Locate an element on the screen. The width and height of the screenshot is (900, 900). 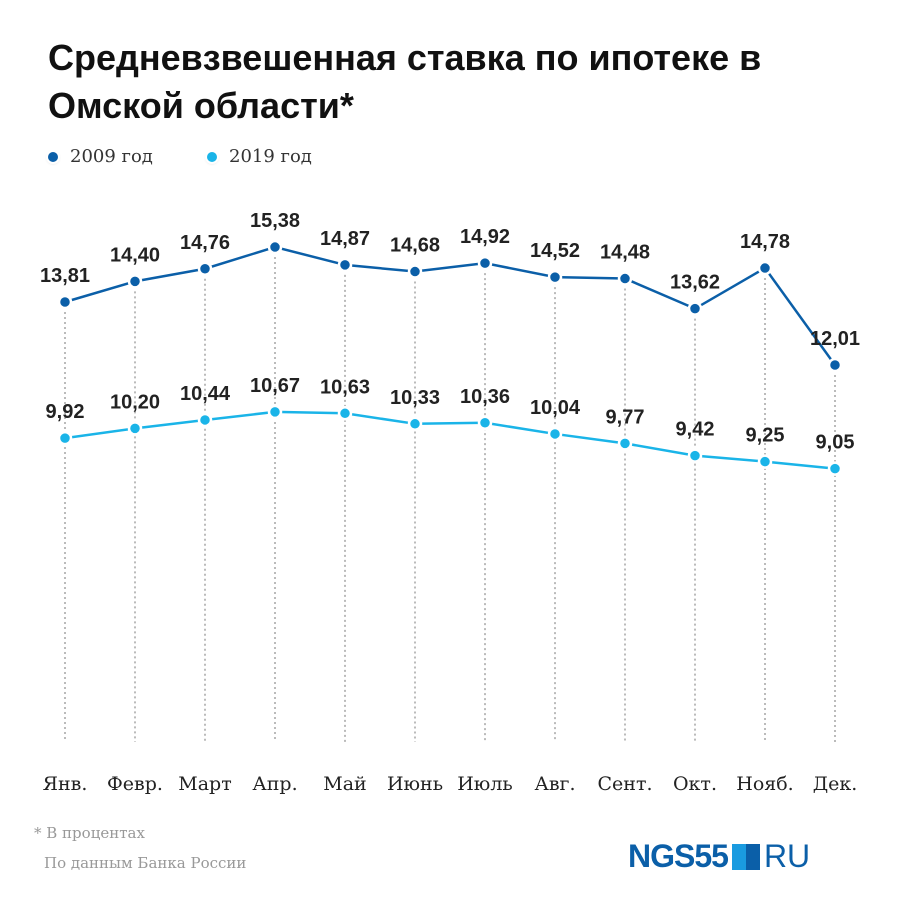
x-tick-label: Апр. is located at coordinates (274, 784).